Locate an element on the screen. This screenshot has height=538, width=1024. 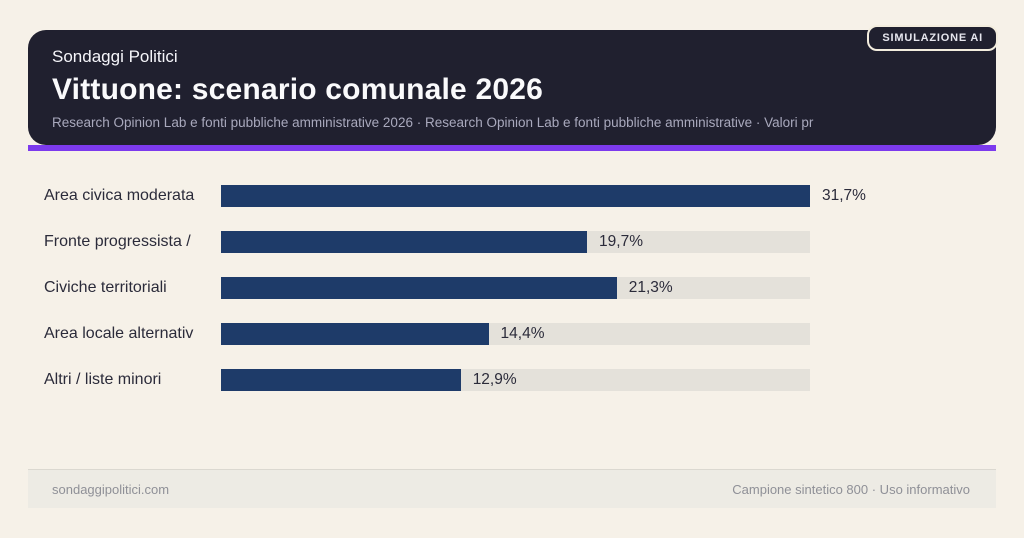
bar-row: Area locale alternativ 14,4% is located at coordinates (512, 334).